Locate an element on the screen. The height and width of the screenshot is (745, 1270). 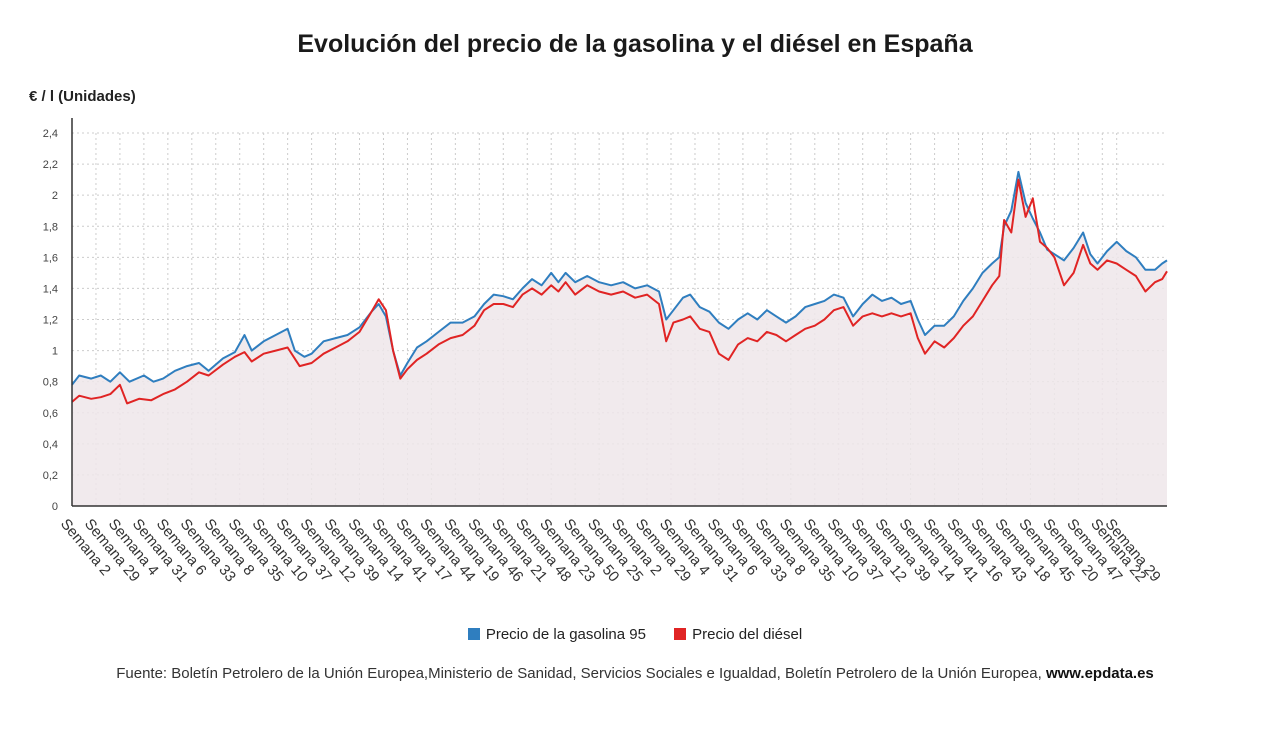
y-axis-unit-label: € / l (Unidades) is located at coordinates (82, 96).